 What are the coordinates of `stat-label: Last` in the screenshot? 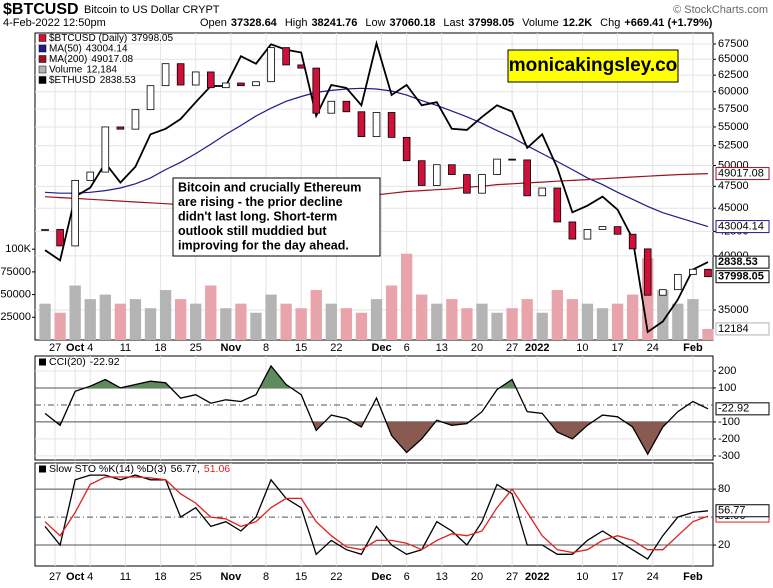 It's located at (453, 23).